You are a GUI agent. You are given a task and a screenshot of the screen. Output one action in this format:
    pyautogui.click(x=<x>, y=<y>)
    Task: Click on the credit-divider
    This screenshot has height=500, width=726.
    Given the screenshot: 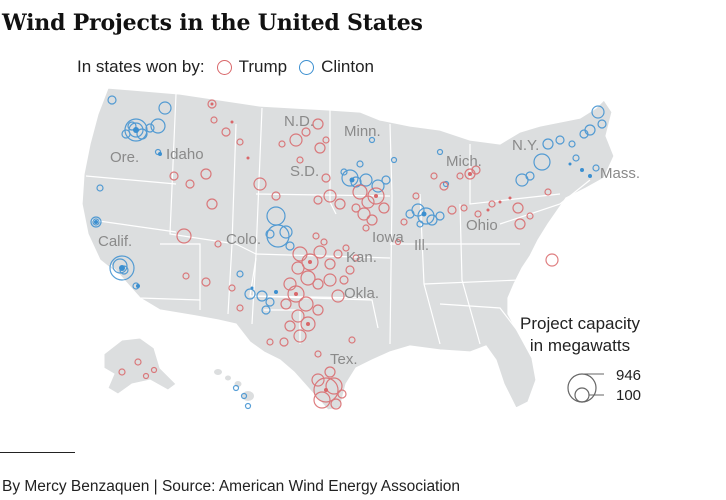 What is the action you would take?
    pyautogui.click(x=37, y=452)
    